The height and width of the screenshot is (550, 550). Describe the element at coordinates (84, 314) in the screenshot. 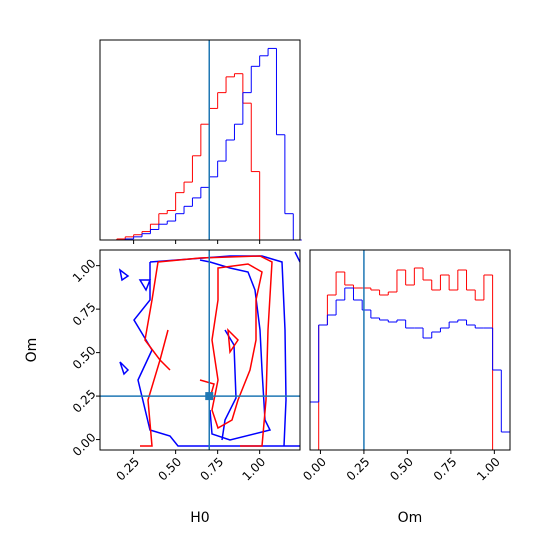

I see `y-tick-label: 0.75` at that location.